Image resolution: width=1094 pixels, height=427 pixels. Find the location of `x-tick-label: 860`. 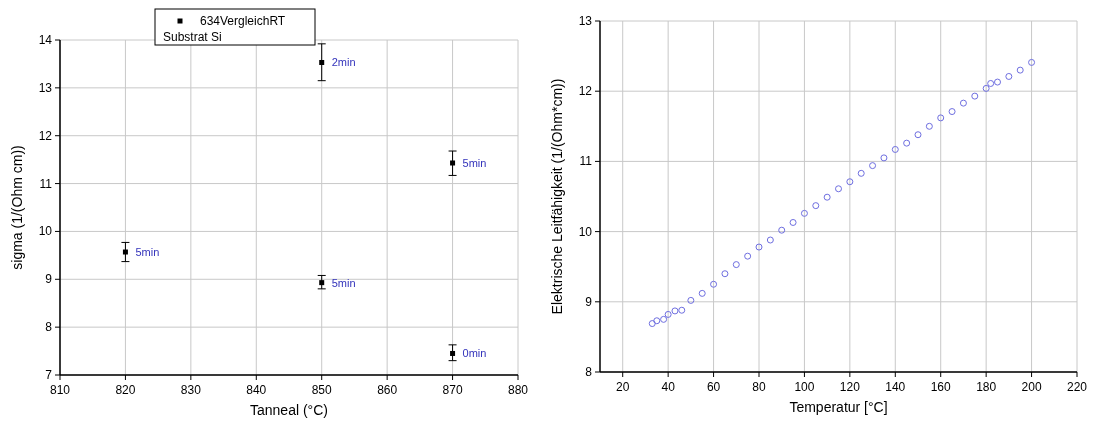

x-tick-label: 860 is located at coordinates (387, 390).